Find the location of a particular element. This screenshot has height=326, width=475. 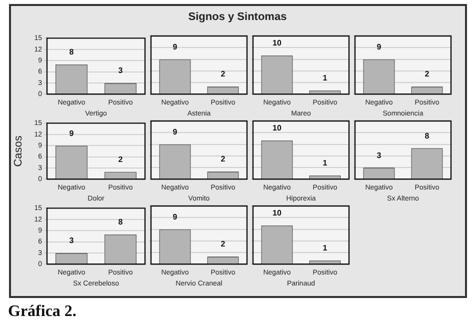

y-axis-title: Casos is located at coordinates (18, 151).